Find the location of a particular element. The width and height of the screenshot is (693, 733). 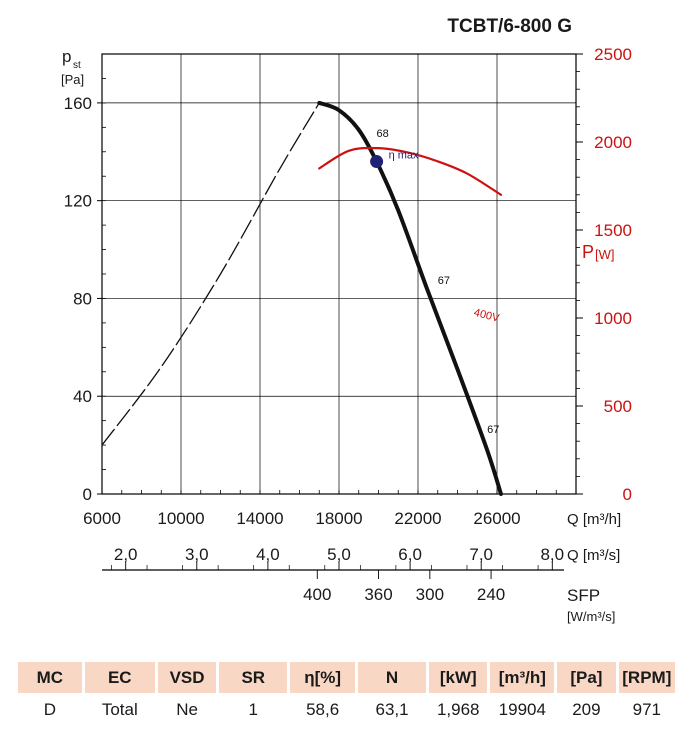

cell-rpm: 971 is located at coordinates (646, 709).